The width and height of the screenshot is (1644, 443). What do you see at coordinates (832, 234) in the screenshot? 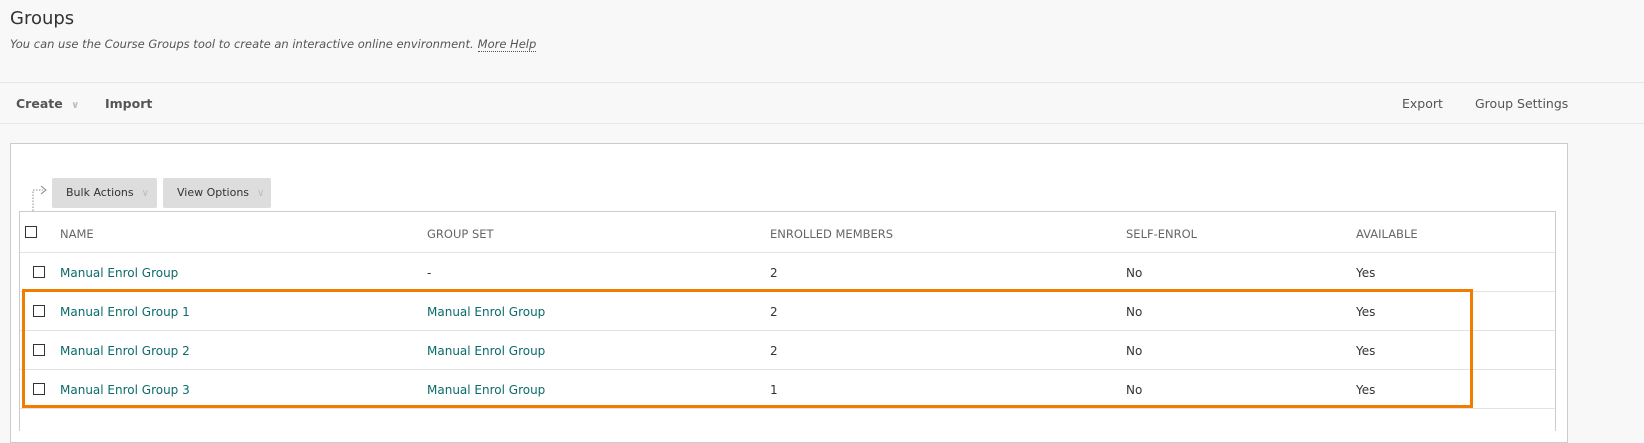
I see `col-enrolled: ENROLLED MEMBERS` at bounding box center [832, 234].